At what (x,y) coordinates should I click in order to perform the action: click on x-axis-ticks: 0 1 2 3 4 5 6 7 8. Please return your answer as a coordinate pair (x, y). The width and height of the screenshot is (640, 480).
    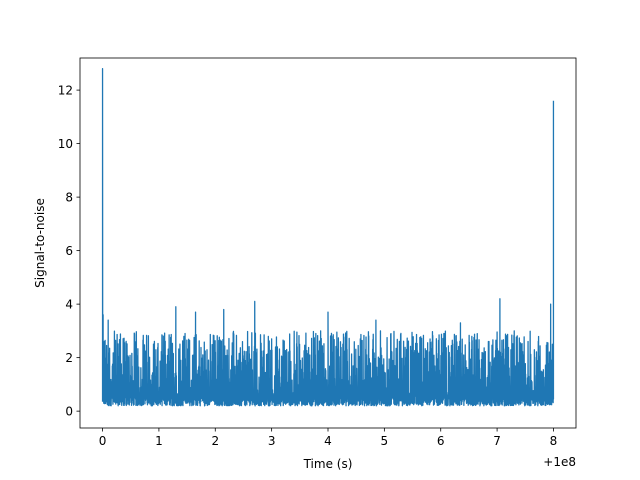
    Looking at the image, I should click on (328, 438).